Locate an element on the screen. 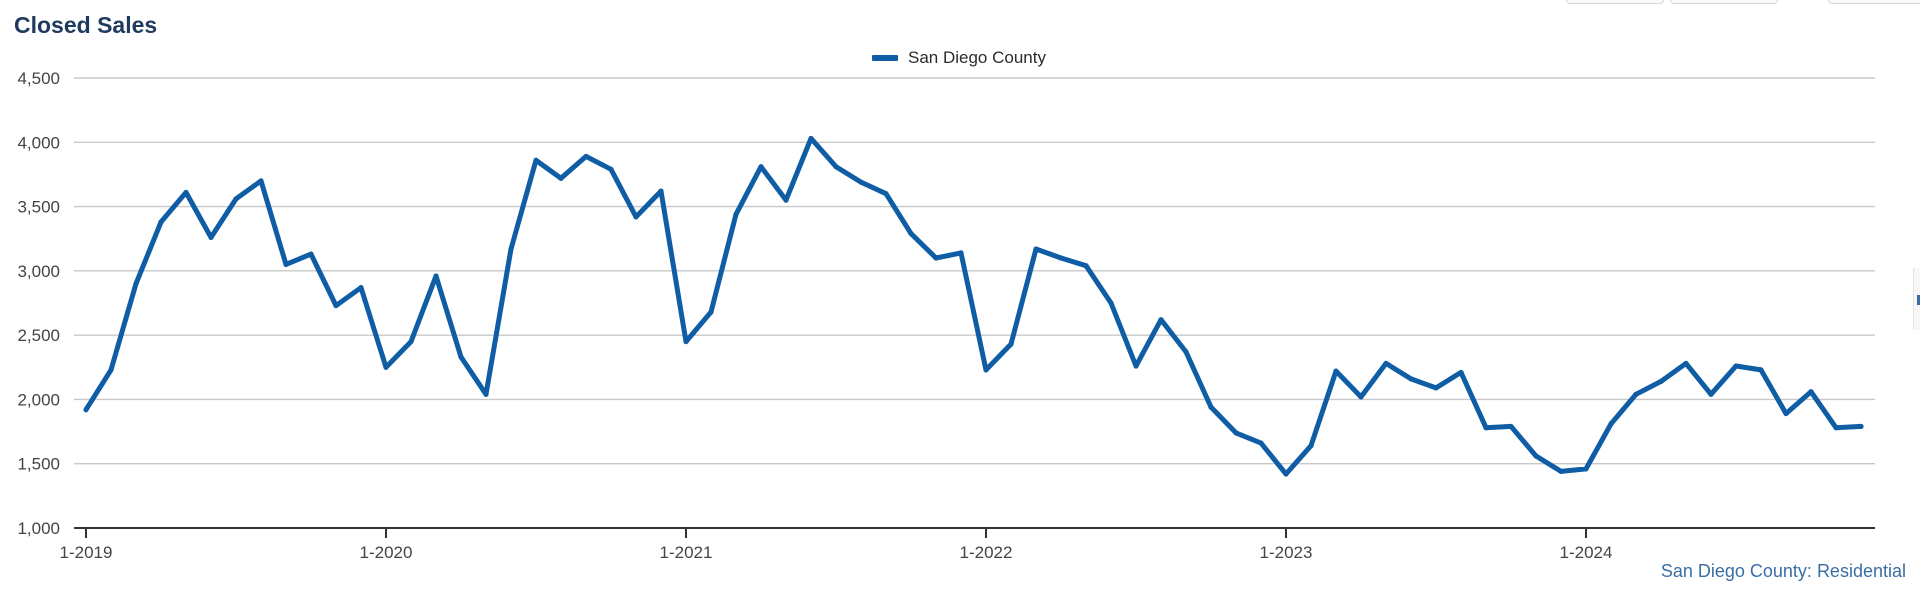 This screenshot has height=597, width=1920. side-scroll-handle is located at coordinates (1916, 299).